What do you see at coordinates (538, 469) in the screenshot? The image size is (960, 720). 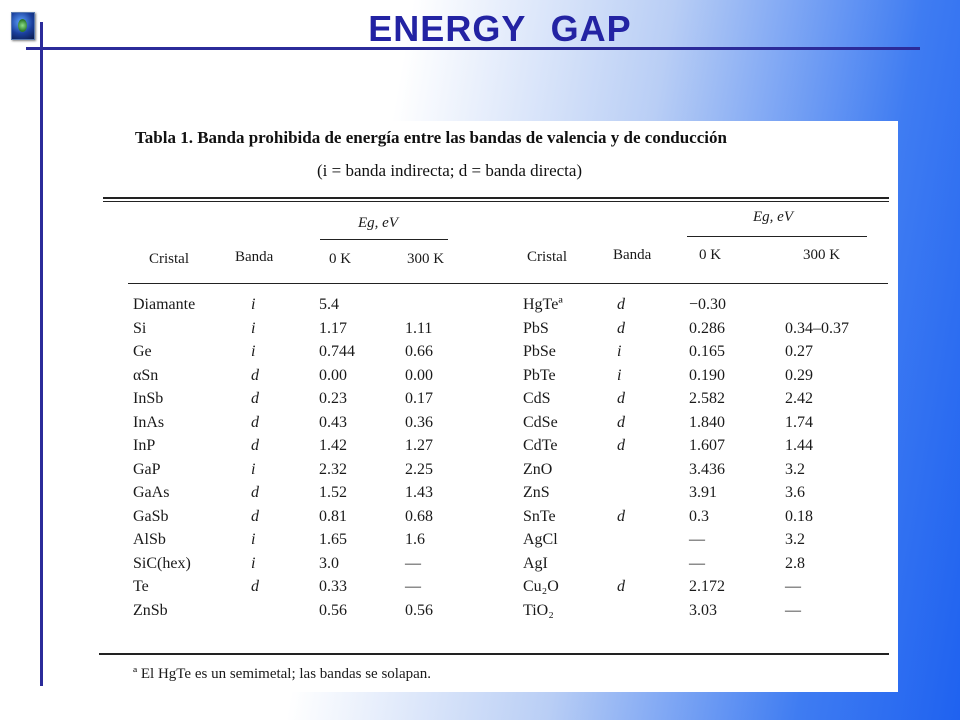 I see `table-cell-crystal: ZnO` at bounding box center [538, 469].